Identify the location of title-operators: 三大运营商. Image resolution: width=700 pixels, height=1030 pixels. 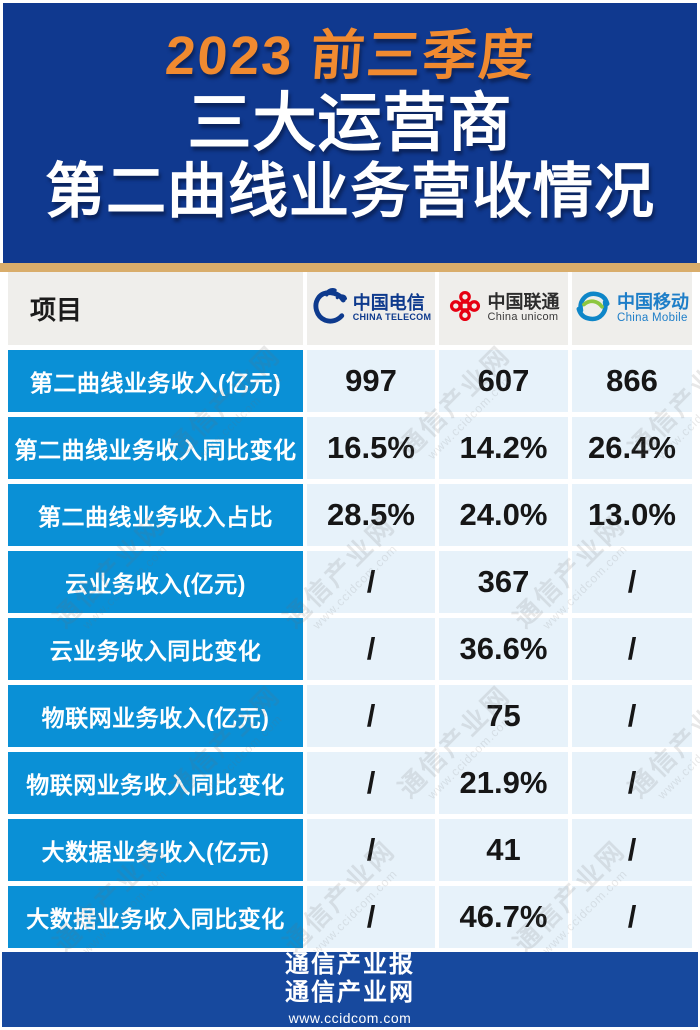
(350, 123).